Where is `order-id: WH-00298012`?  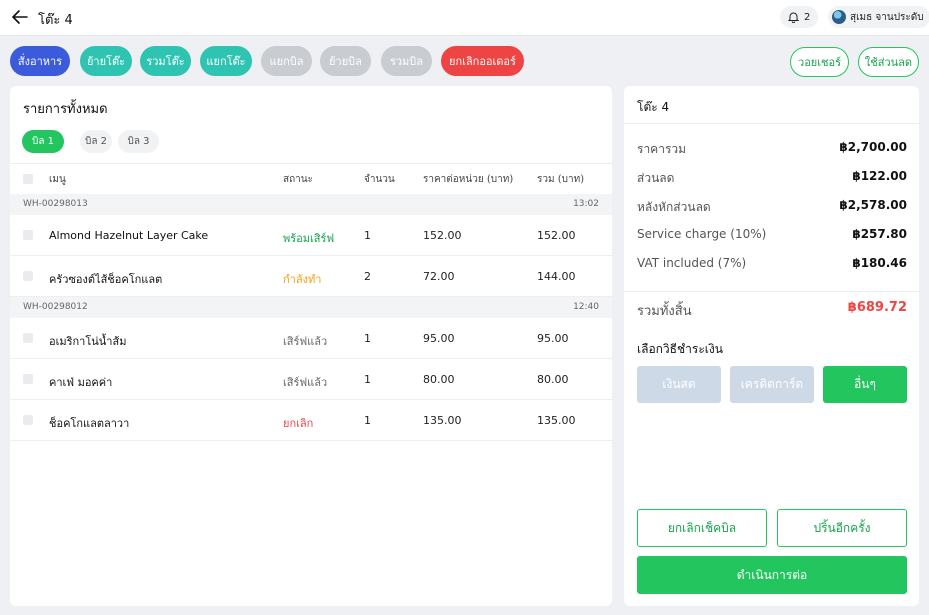 order-id: WH-00298012 is located at coordinates (55, 307).